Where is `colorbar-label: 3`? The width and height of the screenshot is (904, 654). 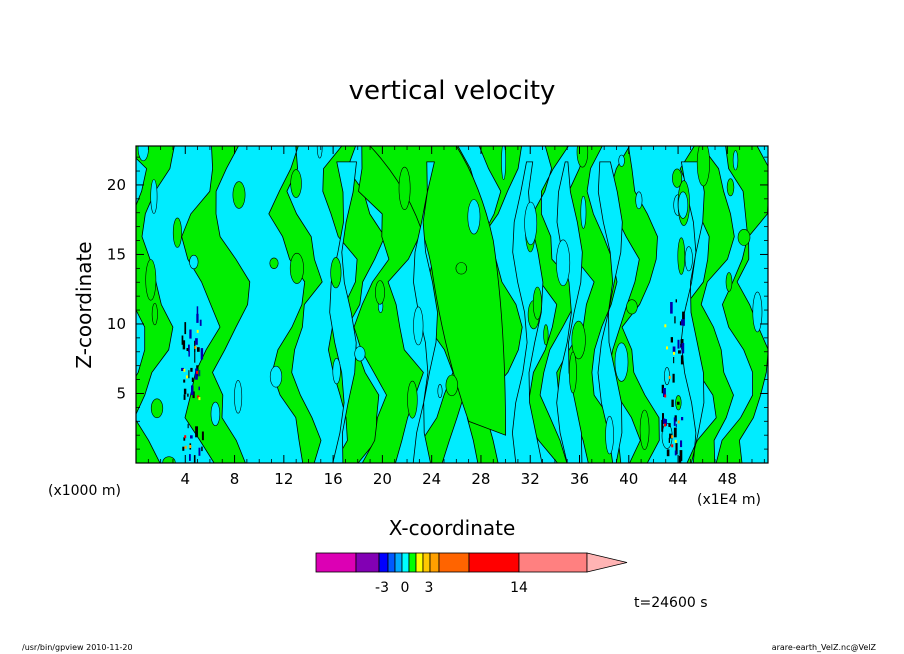 colorbar-label: 3 is located at coordinates (429, 588).